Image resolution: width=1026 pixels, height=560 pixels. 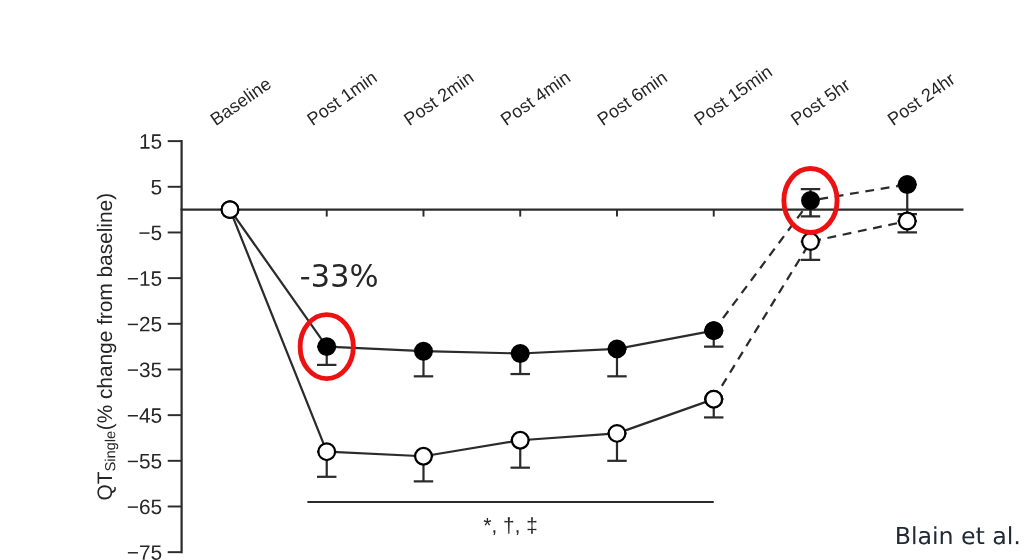 What do you see at coordinates (144, 415) in the screenshot?
I see `y-tick-label: −45` at bounding box center [144, 415].